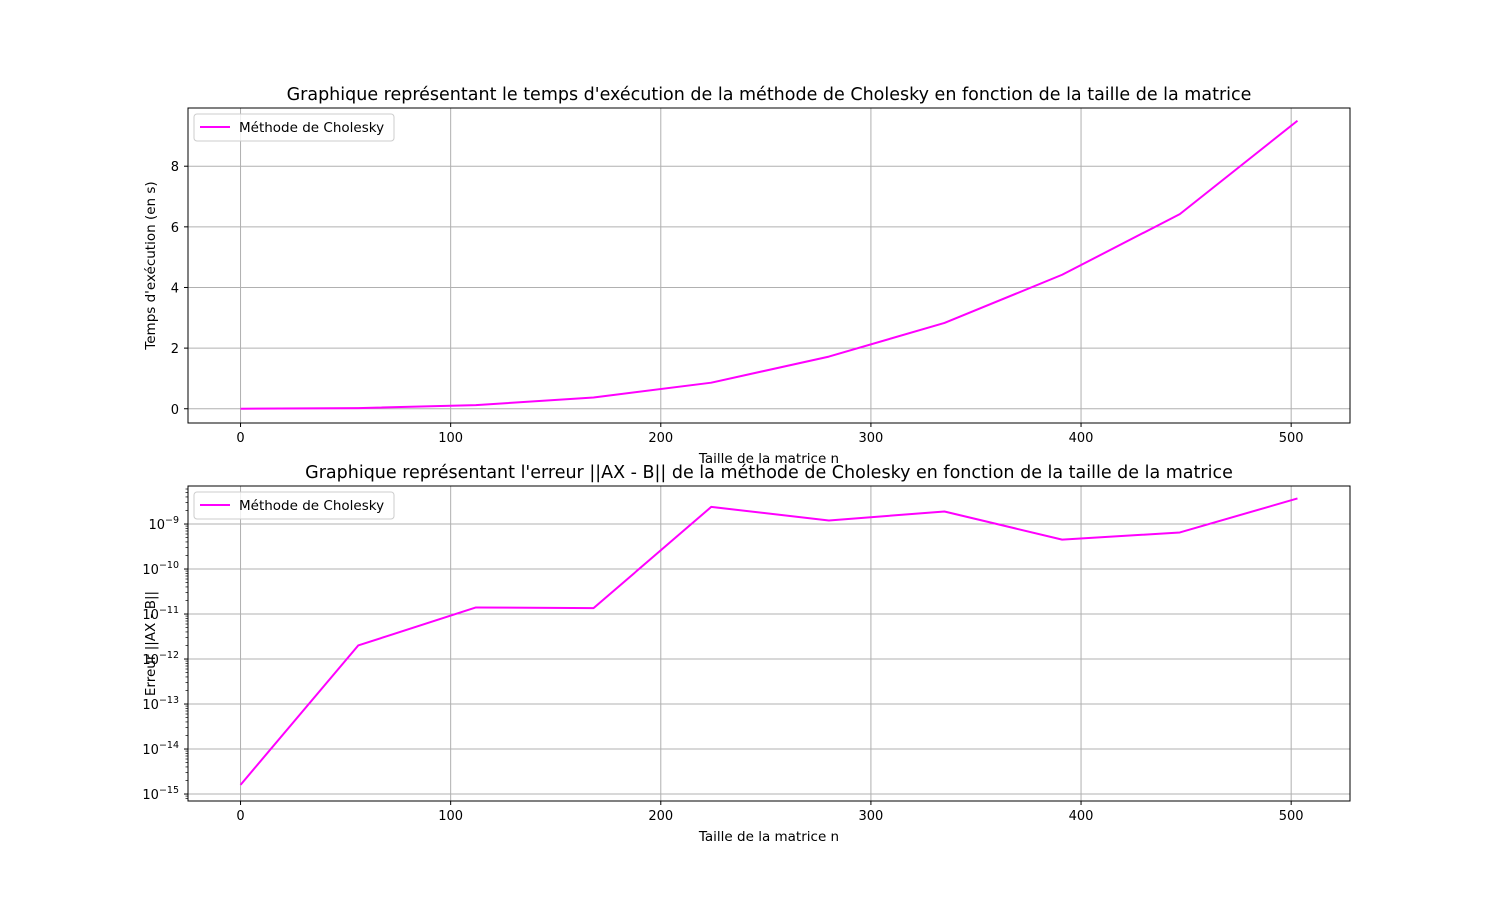  Describe the element at coordinates (160, 614) in the screenshot. I see `y-tick-label: 10−11` at that location.